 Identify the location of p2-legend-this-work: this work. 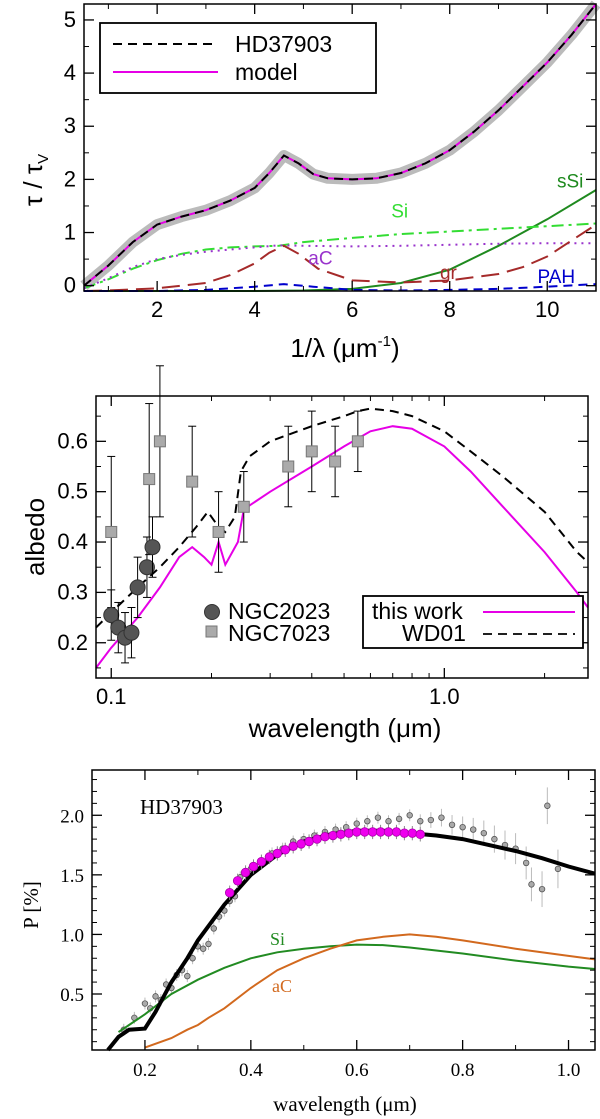
(417, 611).